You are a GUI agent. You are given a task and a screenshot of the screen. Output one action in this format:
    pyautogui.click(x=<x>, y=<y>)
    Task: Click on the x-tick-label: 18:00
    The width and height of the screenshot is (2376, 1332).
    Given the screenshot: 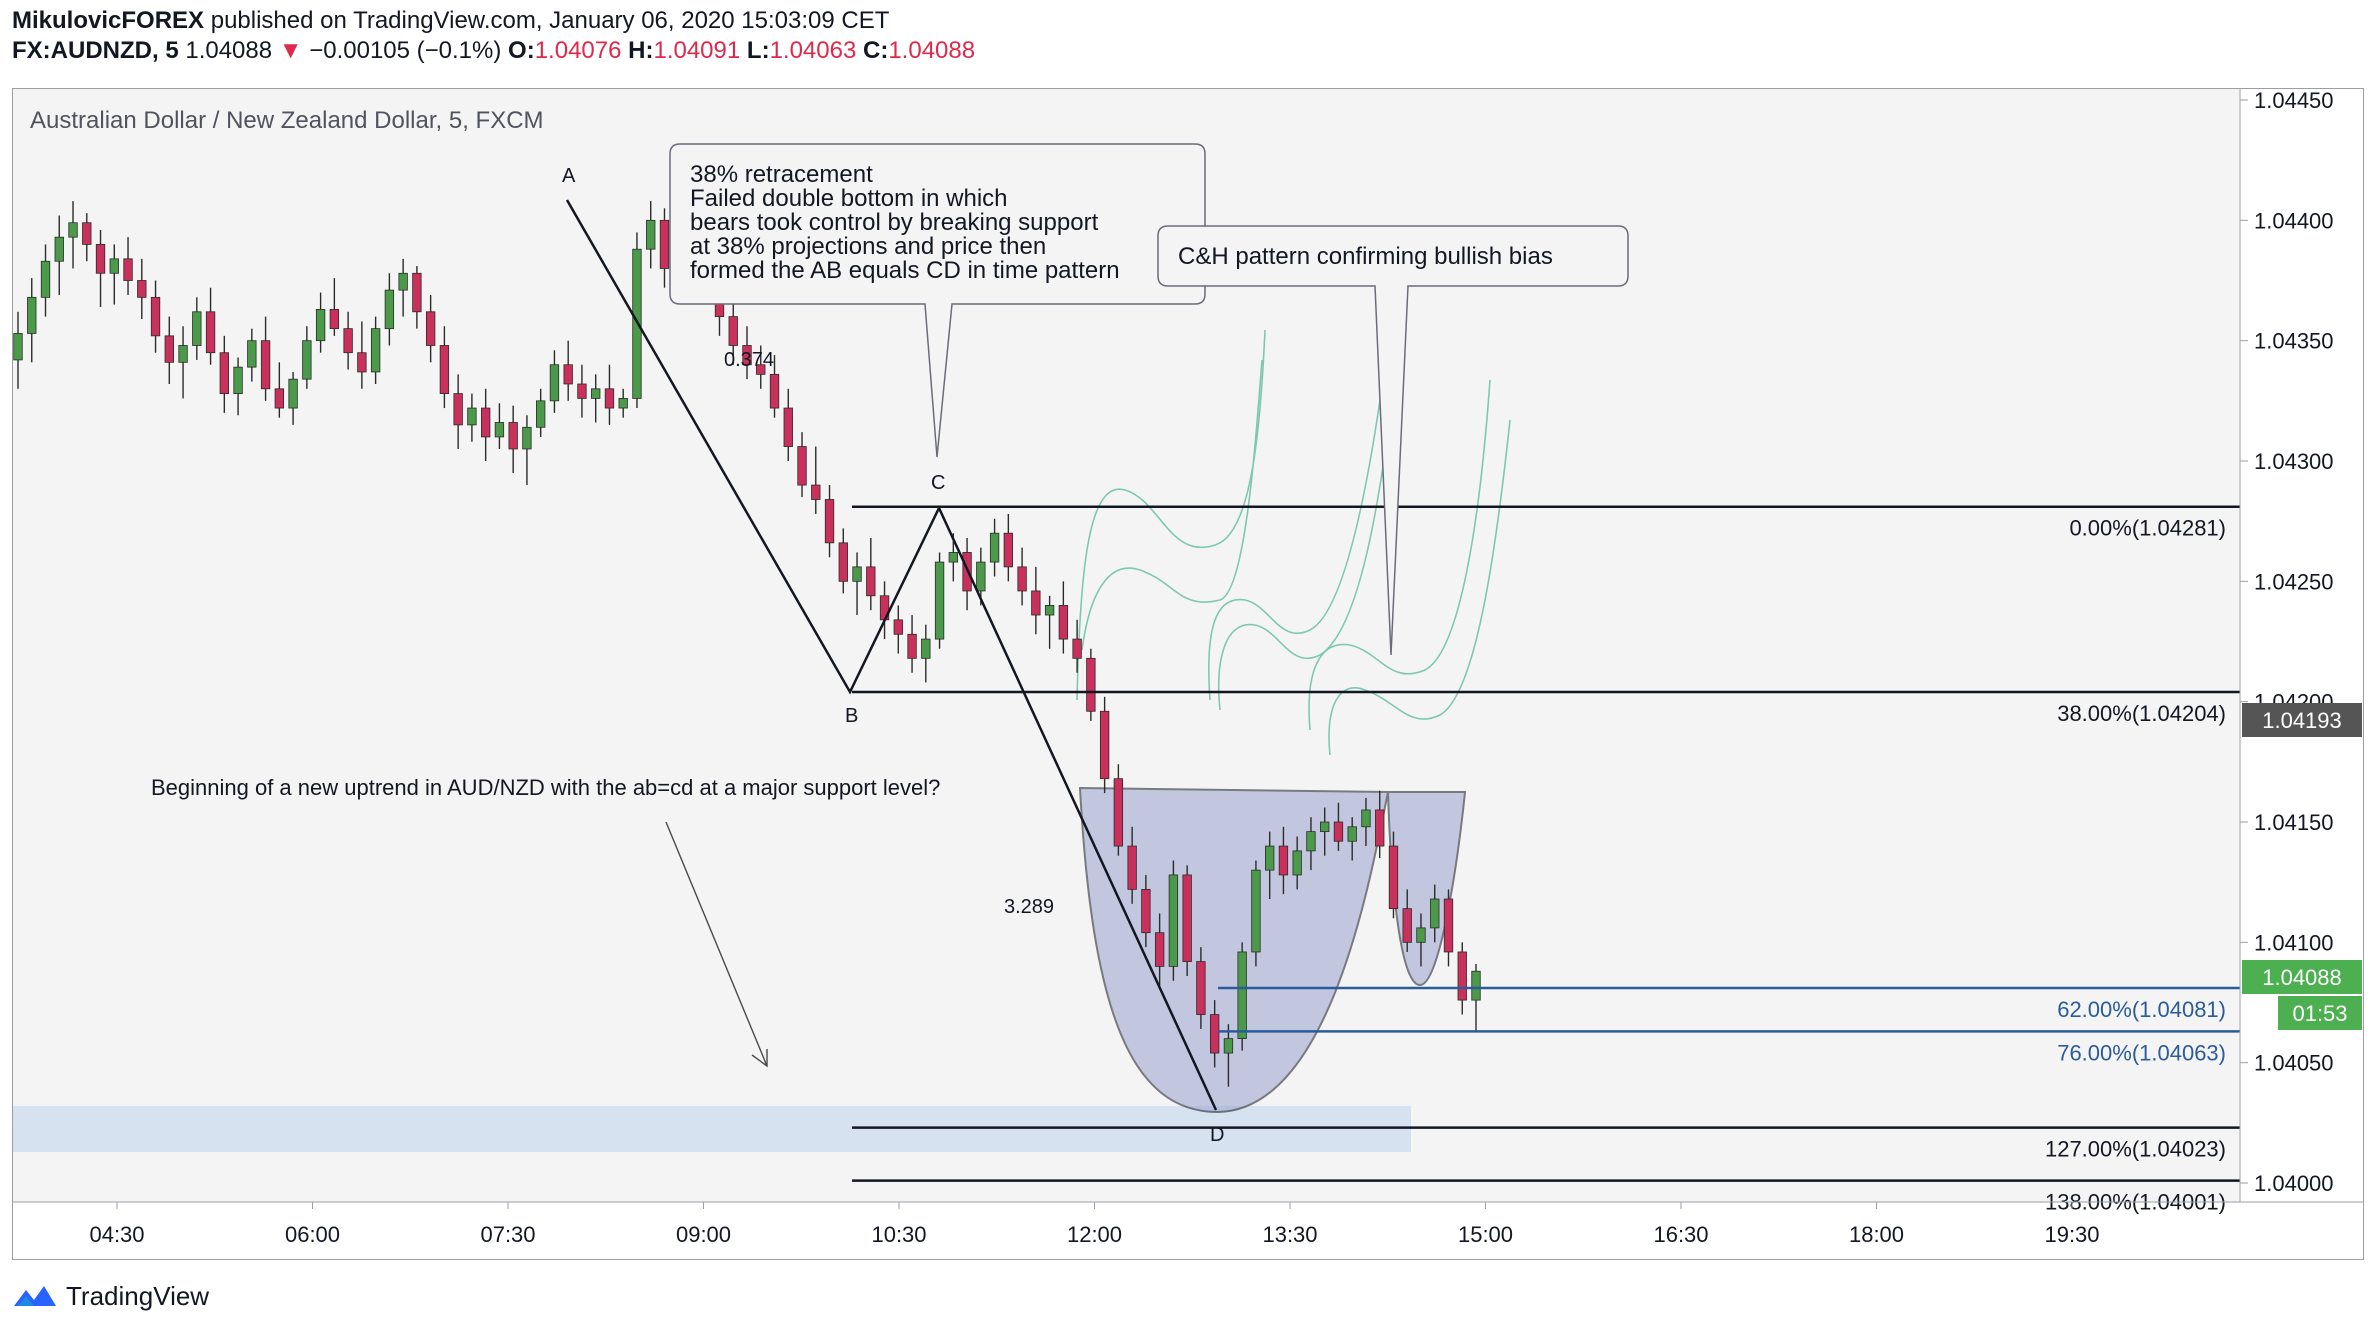 What is the action you would take?
    pyautogui.click(x=1876, y=1234)
    